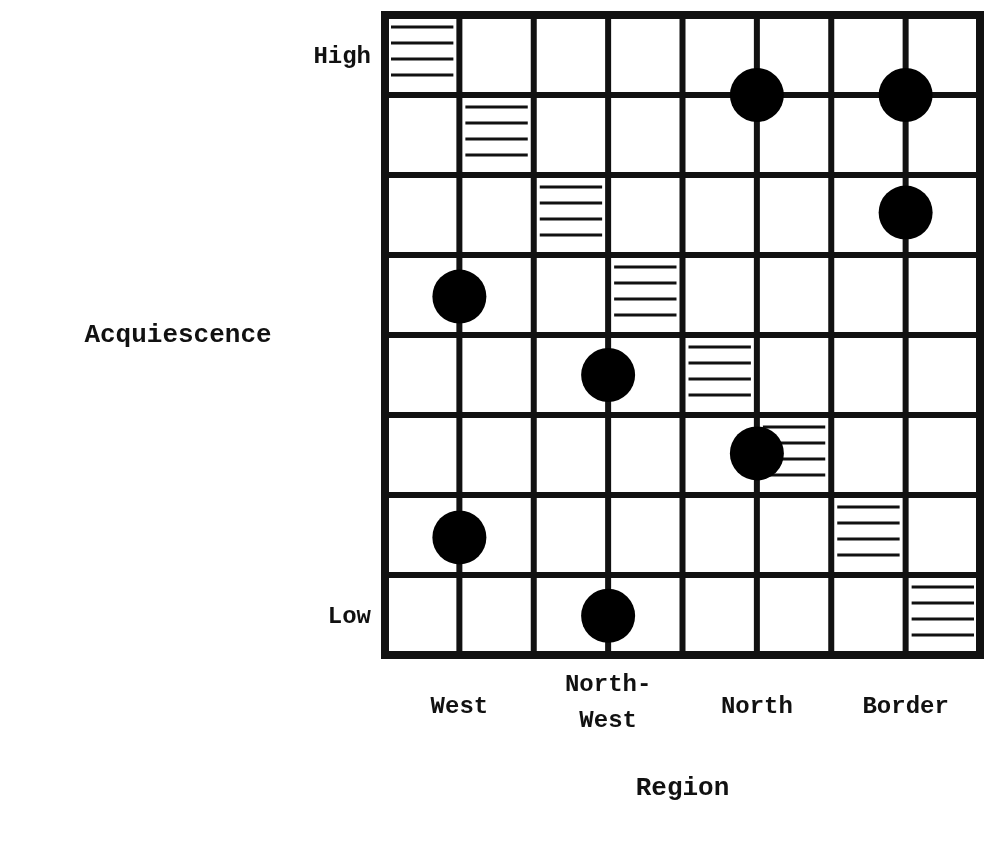 This screenshot has height=849, width=1002. What do you see at coordinates (342, 57) in the screenshot?
I see `text: High` at bounding box center [342, 57].